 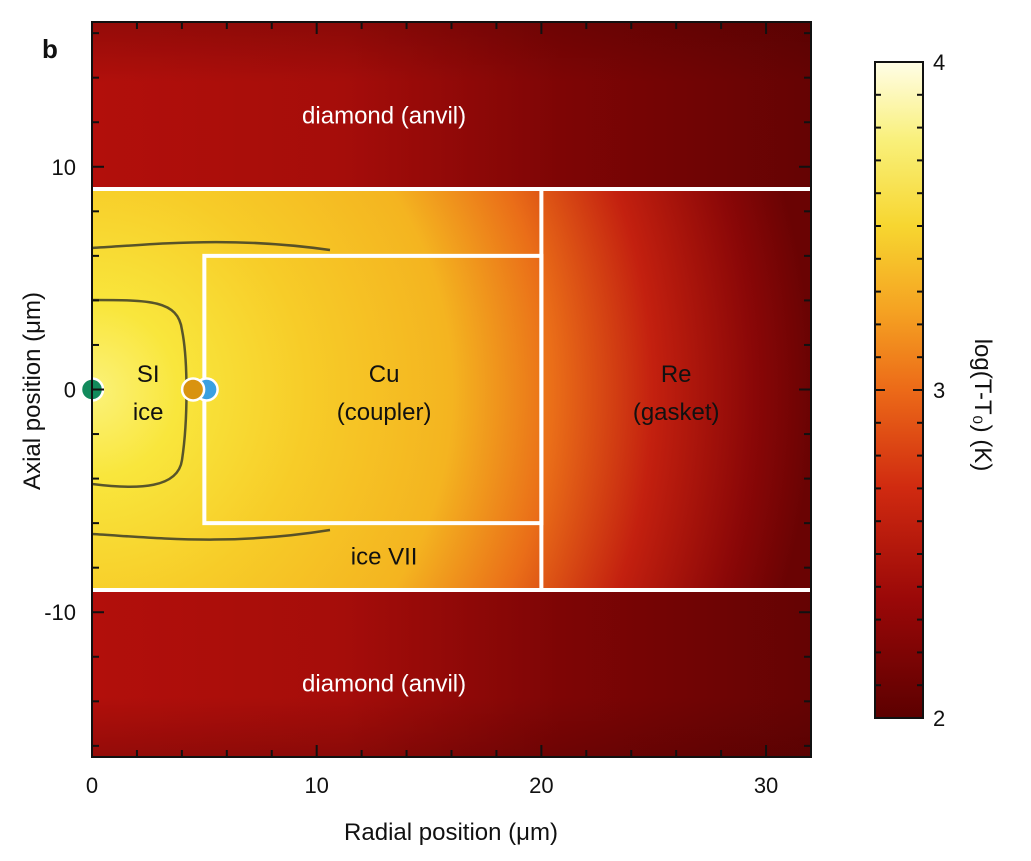 What do you see at coordinates (148, 412) in the screenshot?
I see `region-label: ice` at bounding box center [148, 412].